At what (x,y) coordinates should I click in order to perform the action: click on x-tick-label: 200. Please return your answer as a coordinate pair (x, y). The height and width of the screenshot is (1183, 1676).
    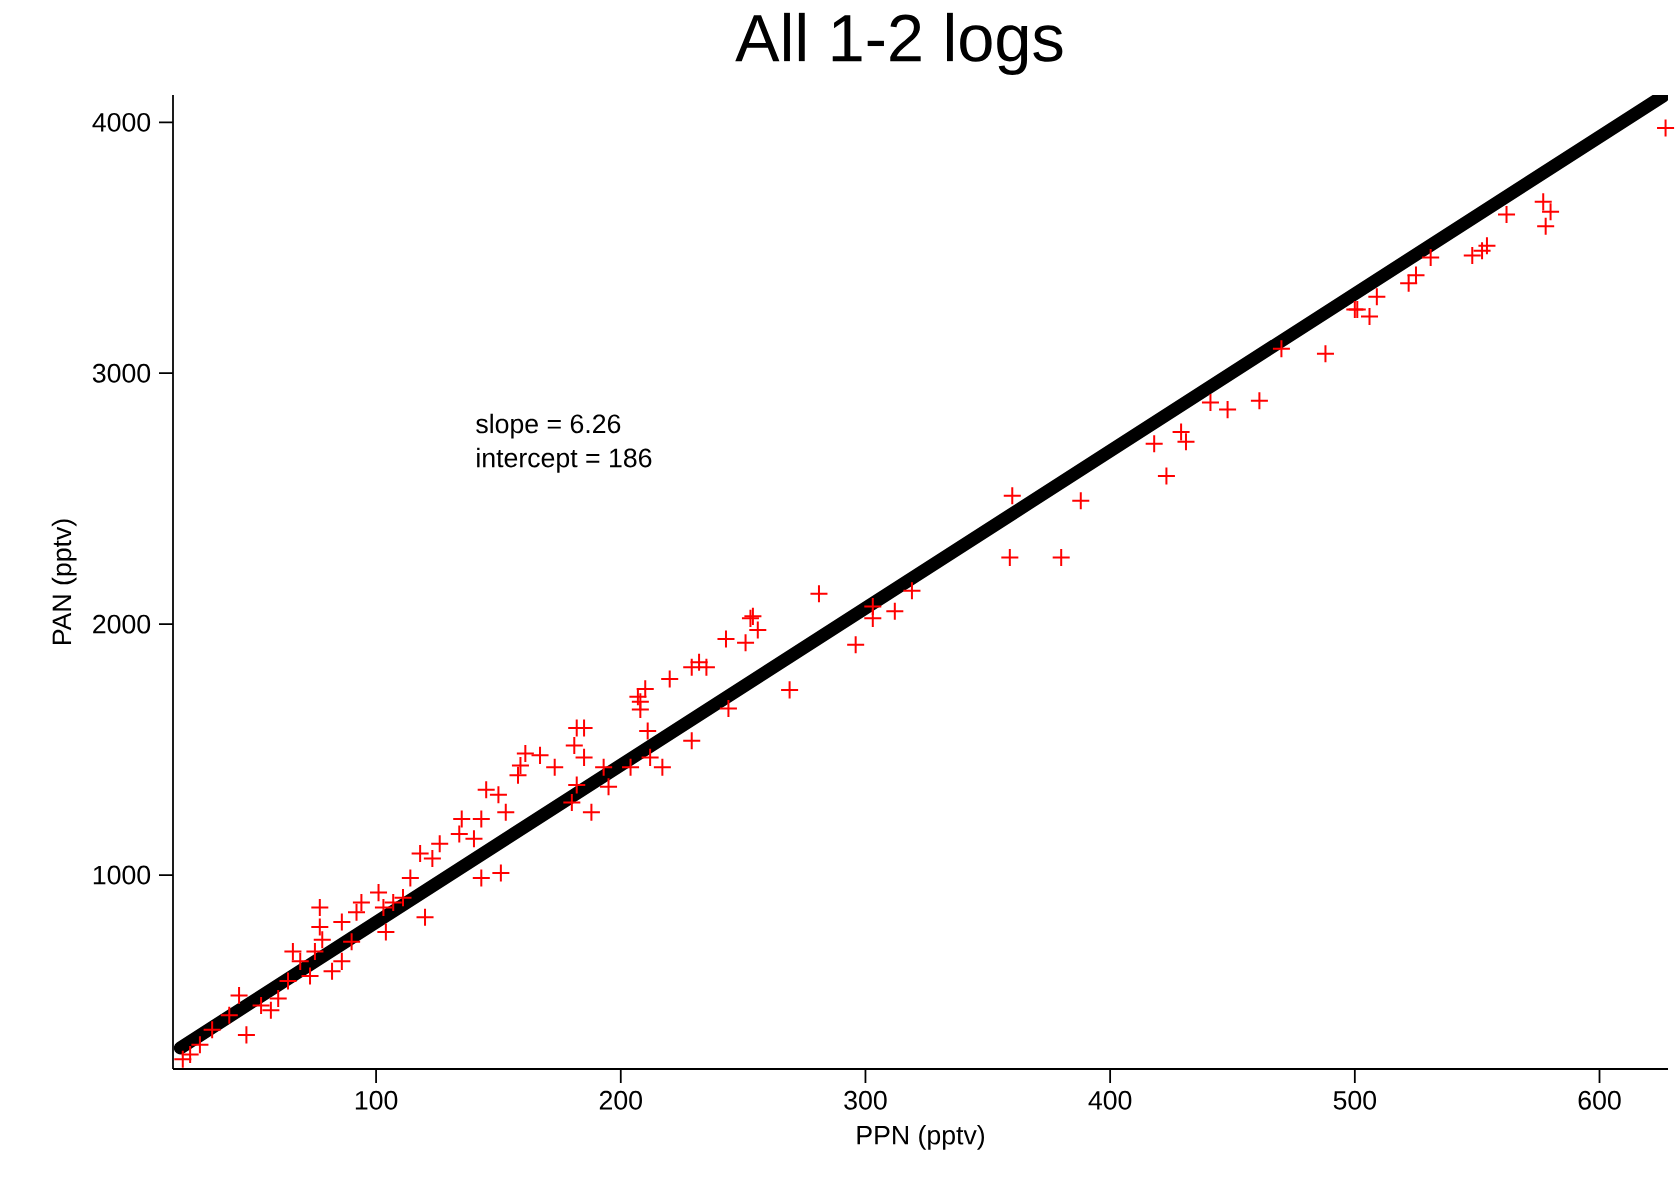
    Looking at the image, I should click on (620, 1100).